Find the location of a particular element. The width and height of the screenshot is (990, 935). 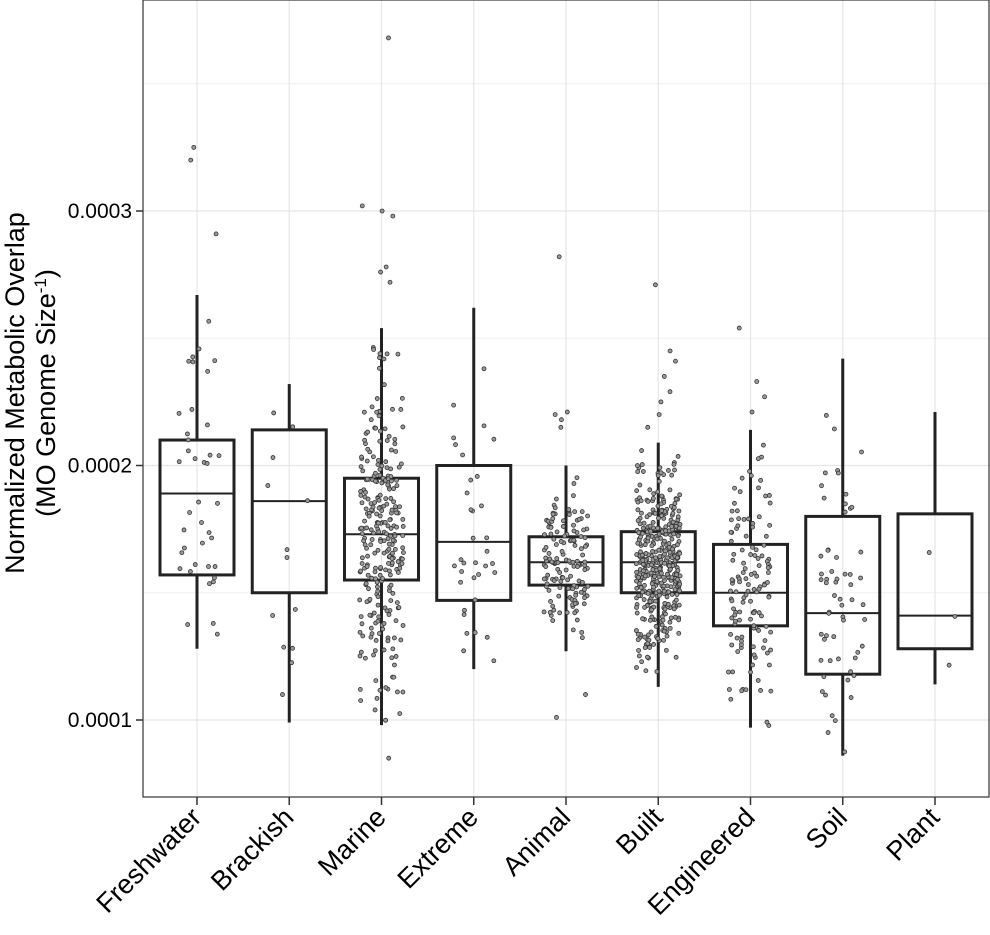

y-axis: 0.0001 0.0002 0.0003 is located at coordinates (105, 466).